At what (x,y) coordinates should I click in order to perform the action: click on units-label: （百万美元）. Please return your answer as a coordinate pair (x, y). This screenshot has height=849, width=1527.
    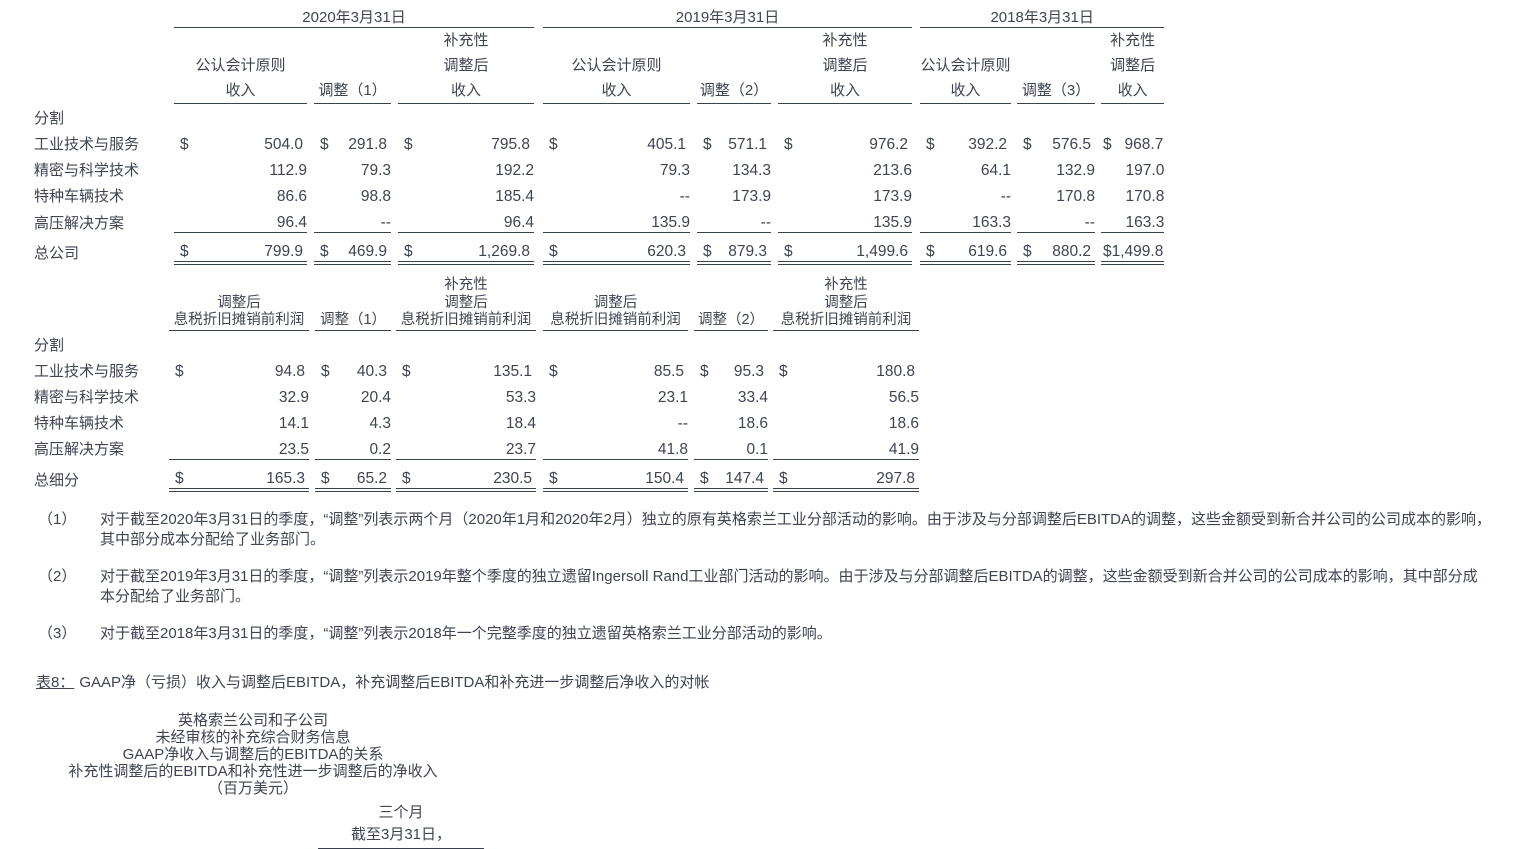
    Looking at the image, I should click on (252, 788).